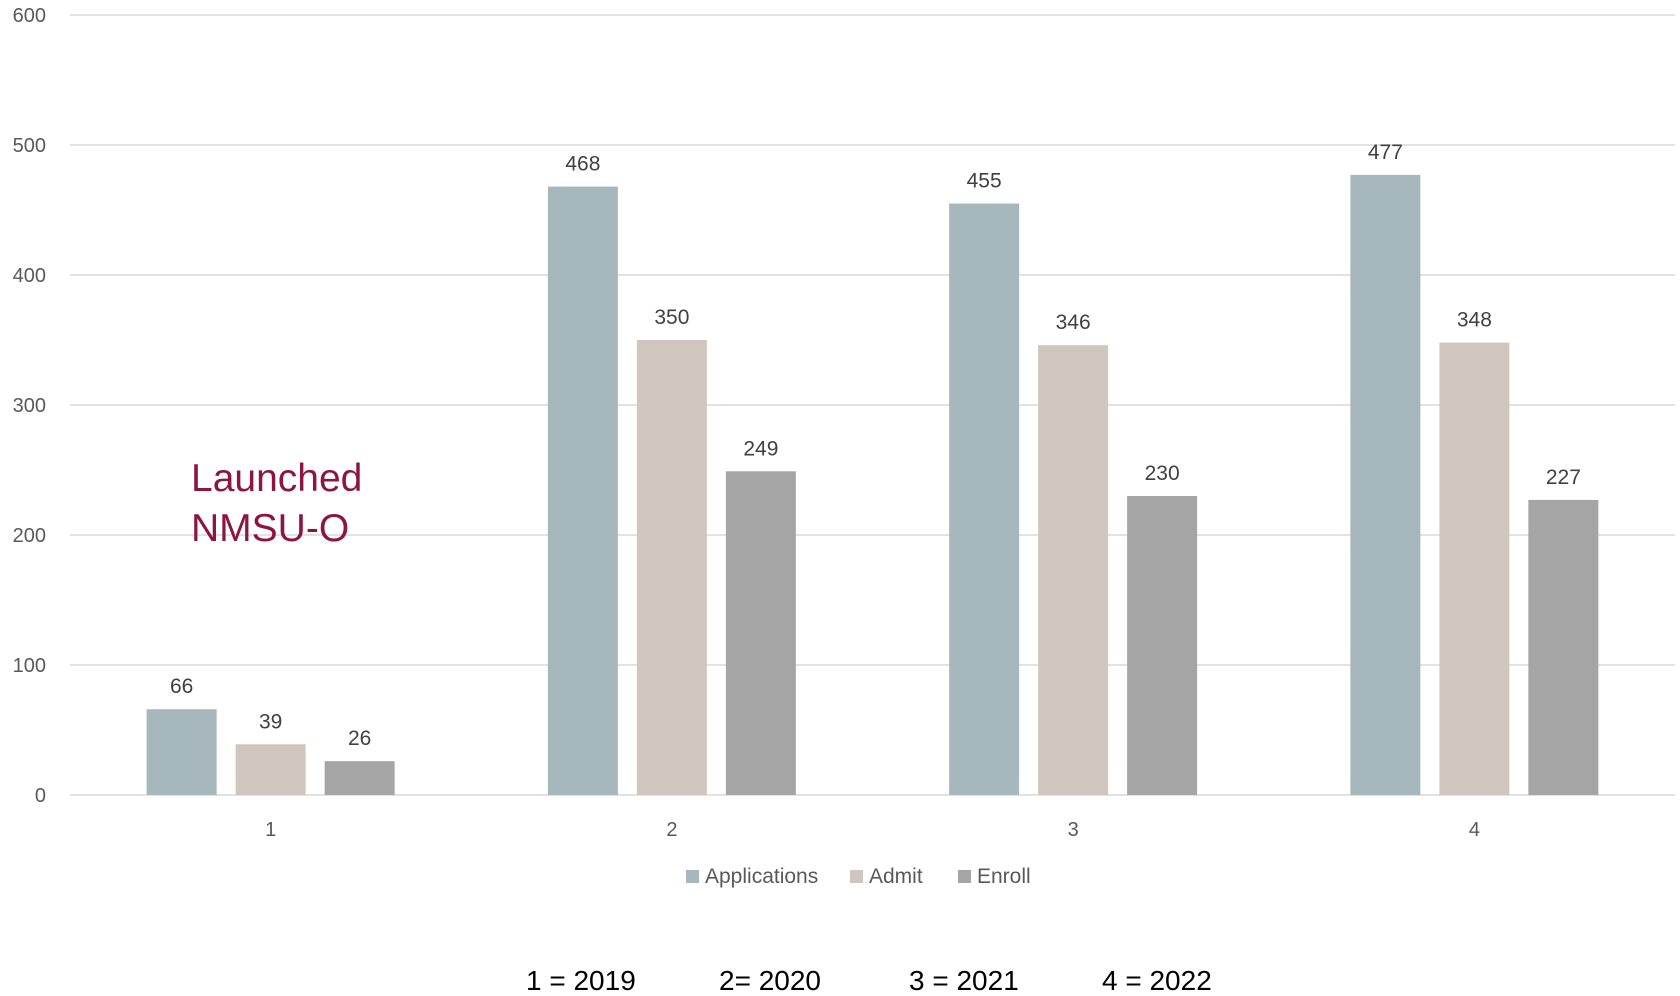 Image resolution: width=1680 pixels, height=996 pixels. Describe the element at coordinates (29, 666) in the screenshot. I see `y-tick-label: 100` at that location.